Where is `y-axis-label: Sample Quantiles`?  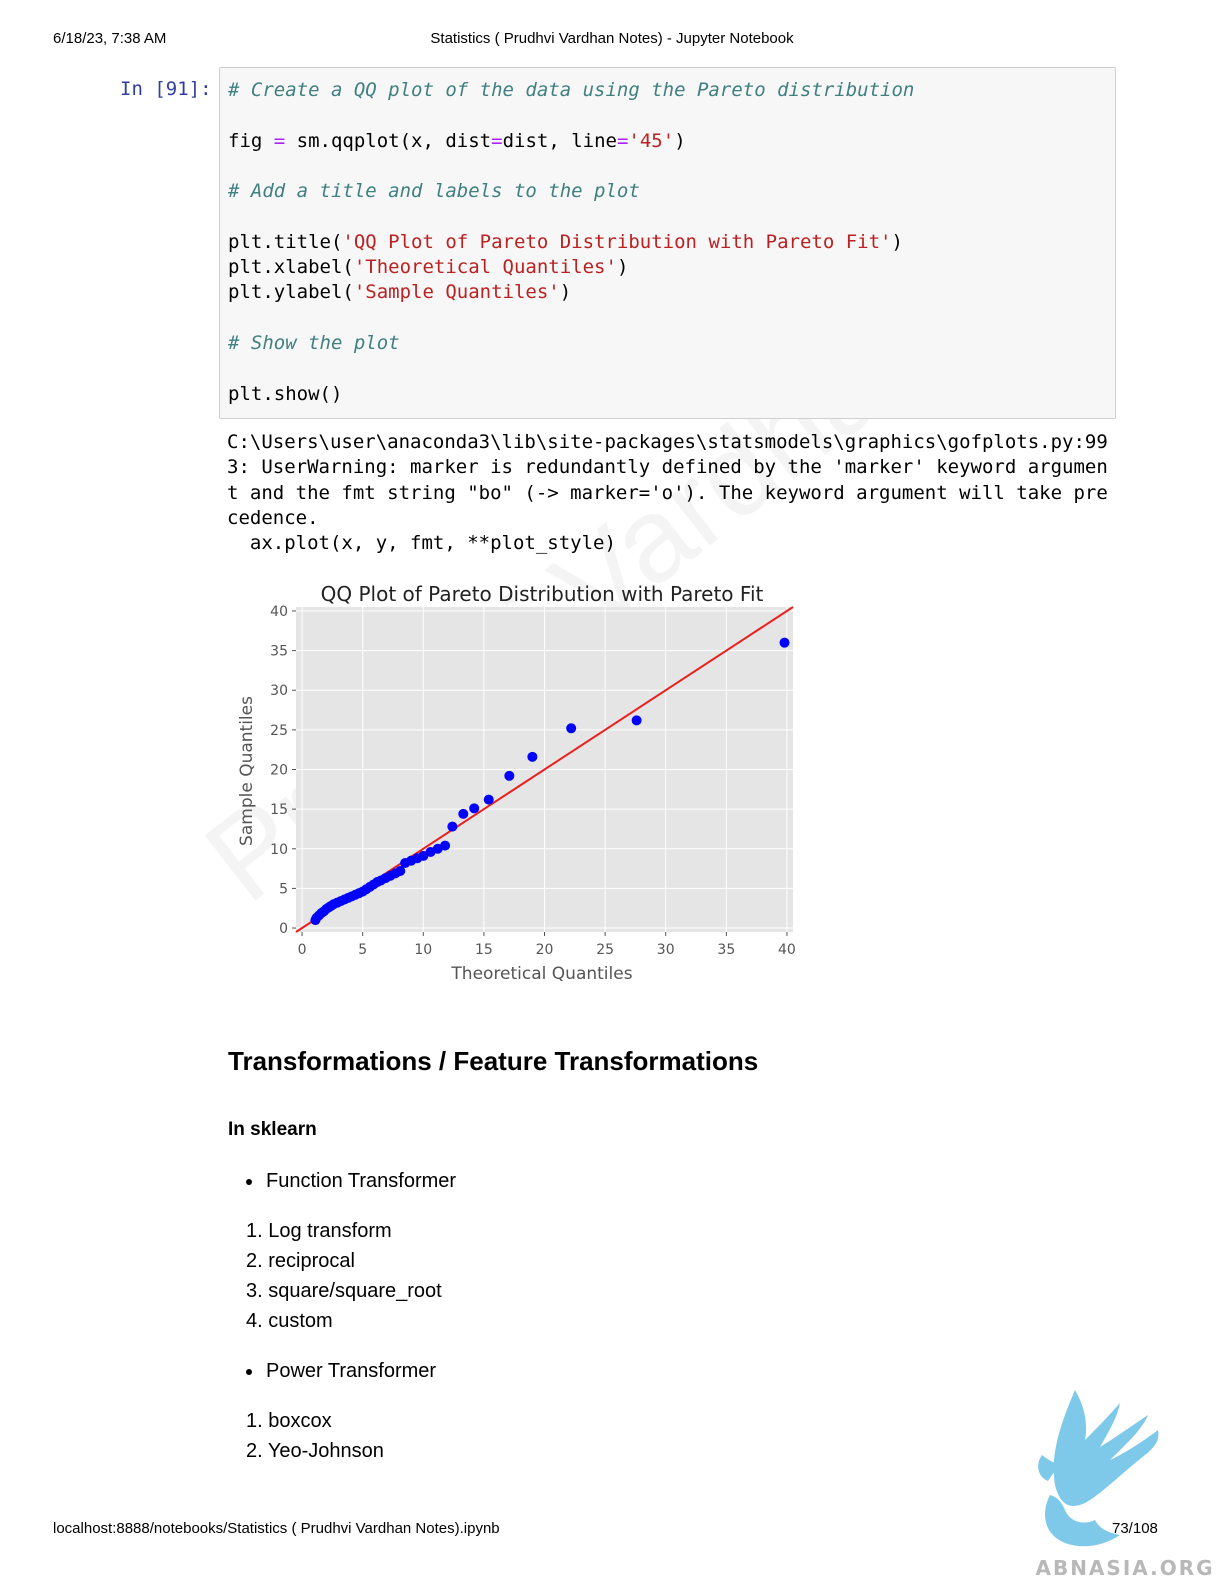
y-axis-label: Sample Quantiles is located at coordinates (247, 771).